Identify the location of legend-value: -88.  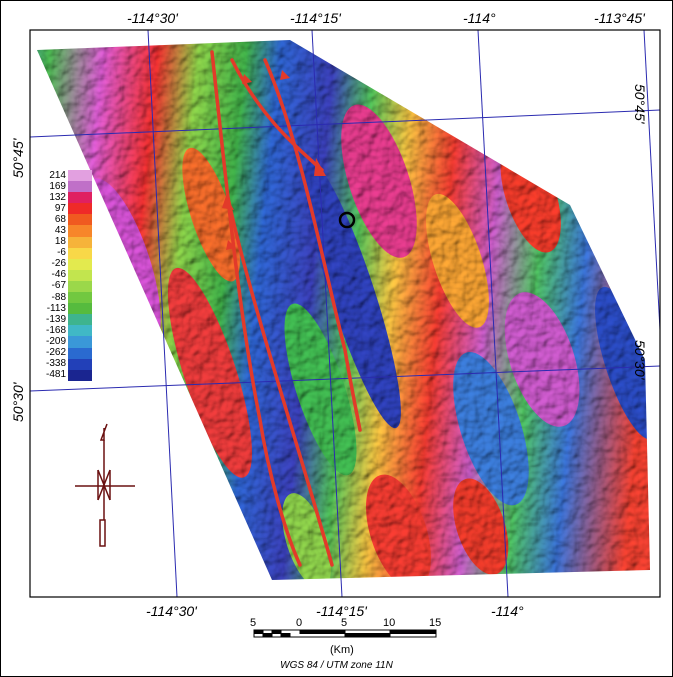
(58, 297).